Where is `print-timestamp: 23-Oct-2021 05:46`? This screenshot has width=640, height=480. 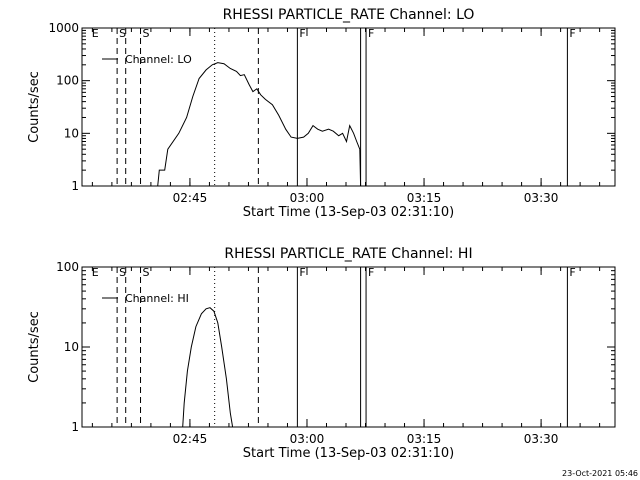 print-timestamp: 23-Oct-2021 05:46 is located at coordinates (600, 473).